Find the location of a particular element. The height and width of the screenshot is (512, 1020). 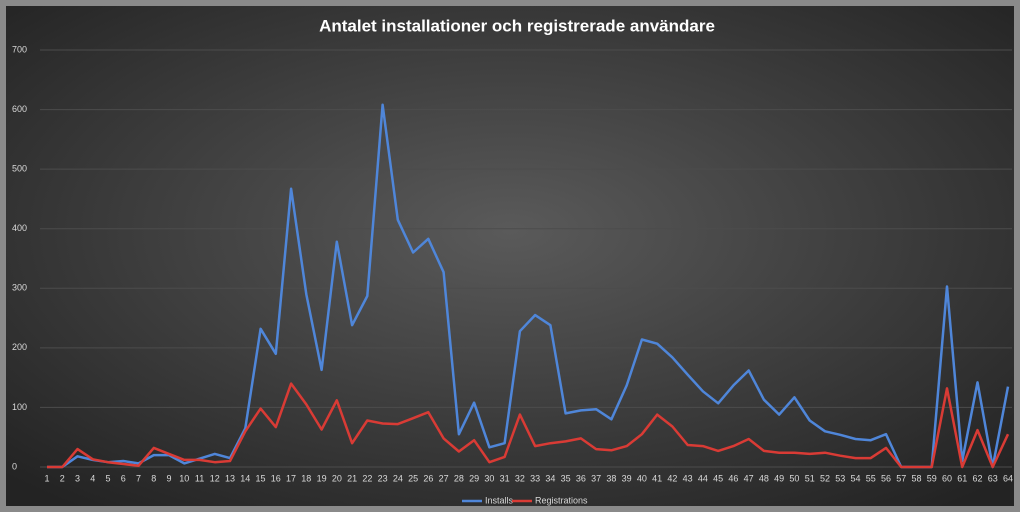

x-tick-label: 38 is located at coordinates (611, 478).